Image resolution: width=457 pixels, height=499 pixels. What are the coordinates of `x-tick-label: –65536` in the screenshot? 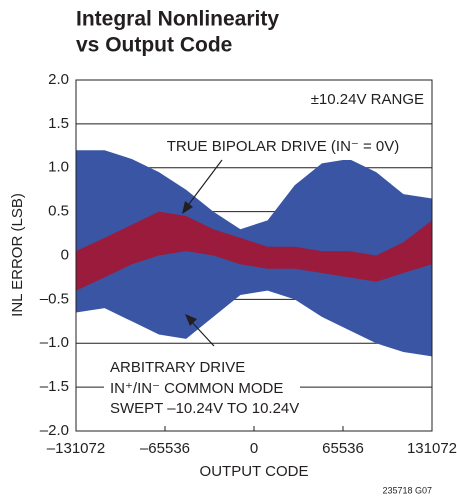 It's located at (165, 448).